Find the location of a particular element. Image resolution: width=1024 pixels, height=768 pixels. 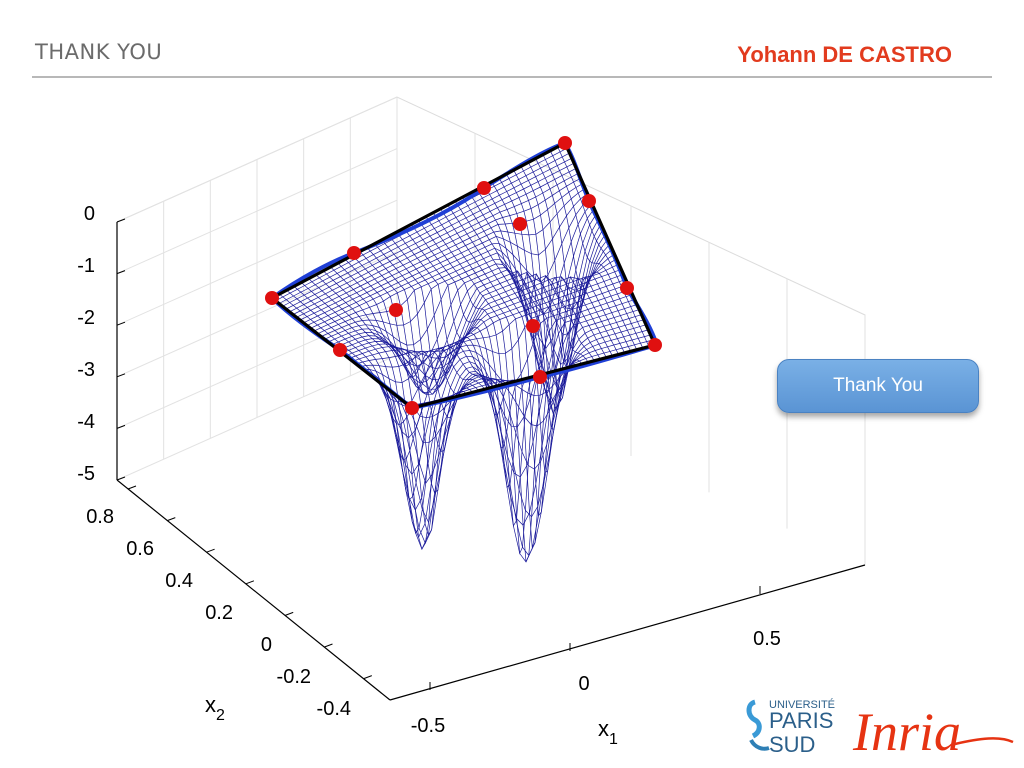

universite-paris-sud-logo: UNIVERSITÉ PARIS SUD is located at coordinates (790, 727).